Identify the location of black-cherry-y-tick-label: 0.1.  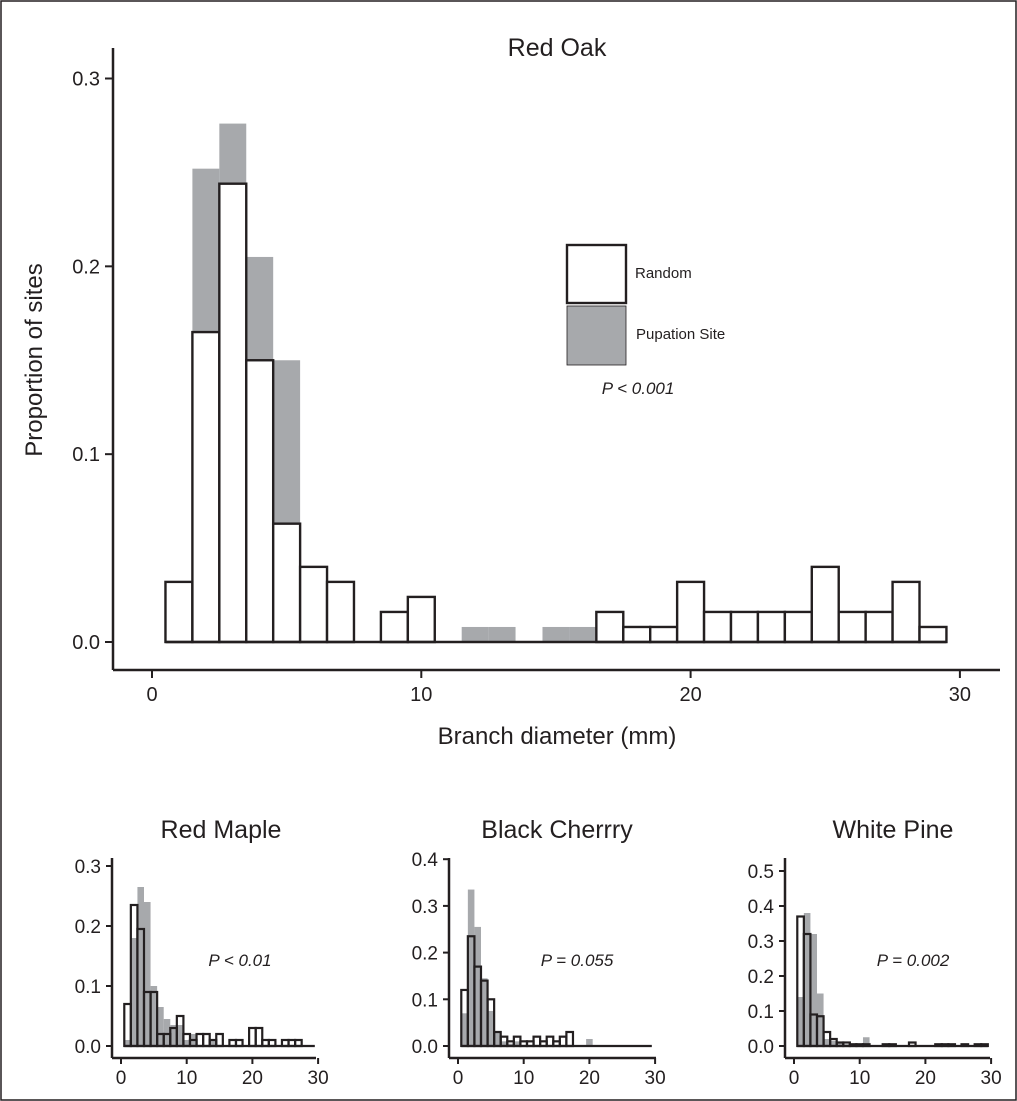
(425, 1000).